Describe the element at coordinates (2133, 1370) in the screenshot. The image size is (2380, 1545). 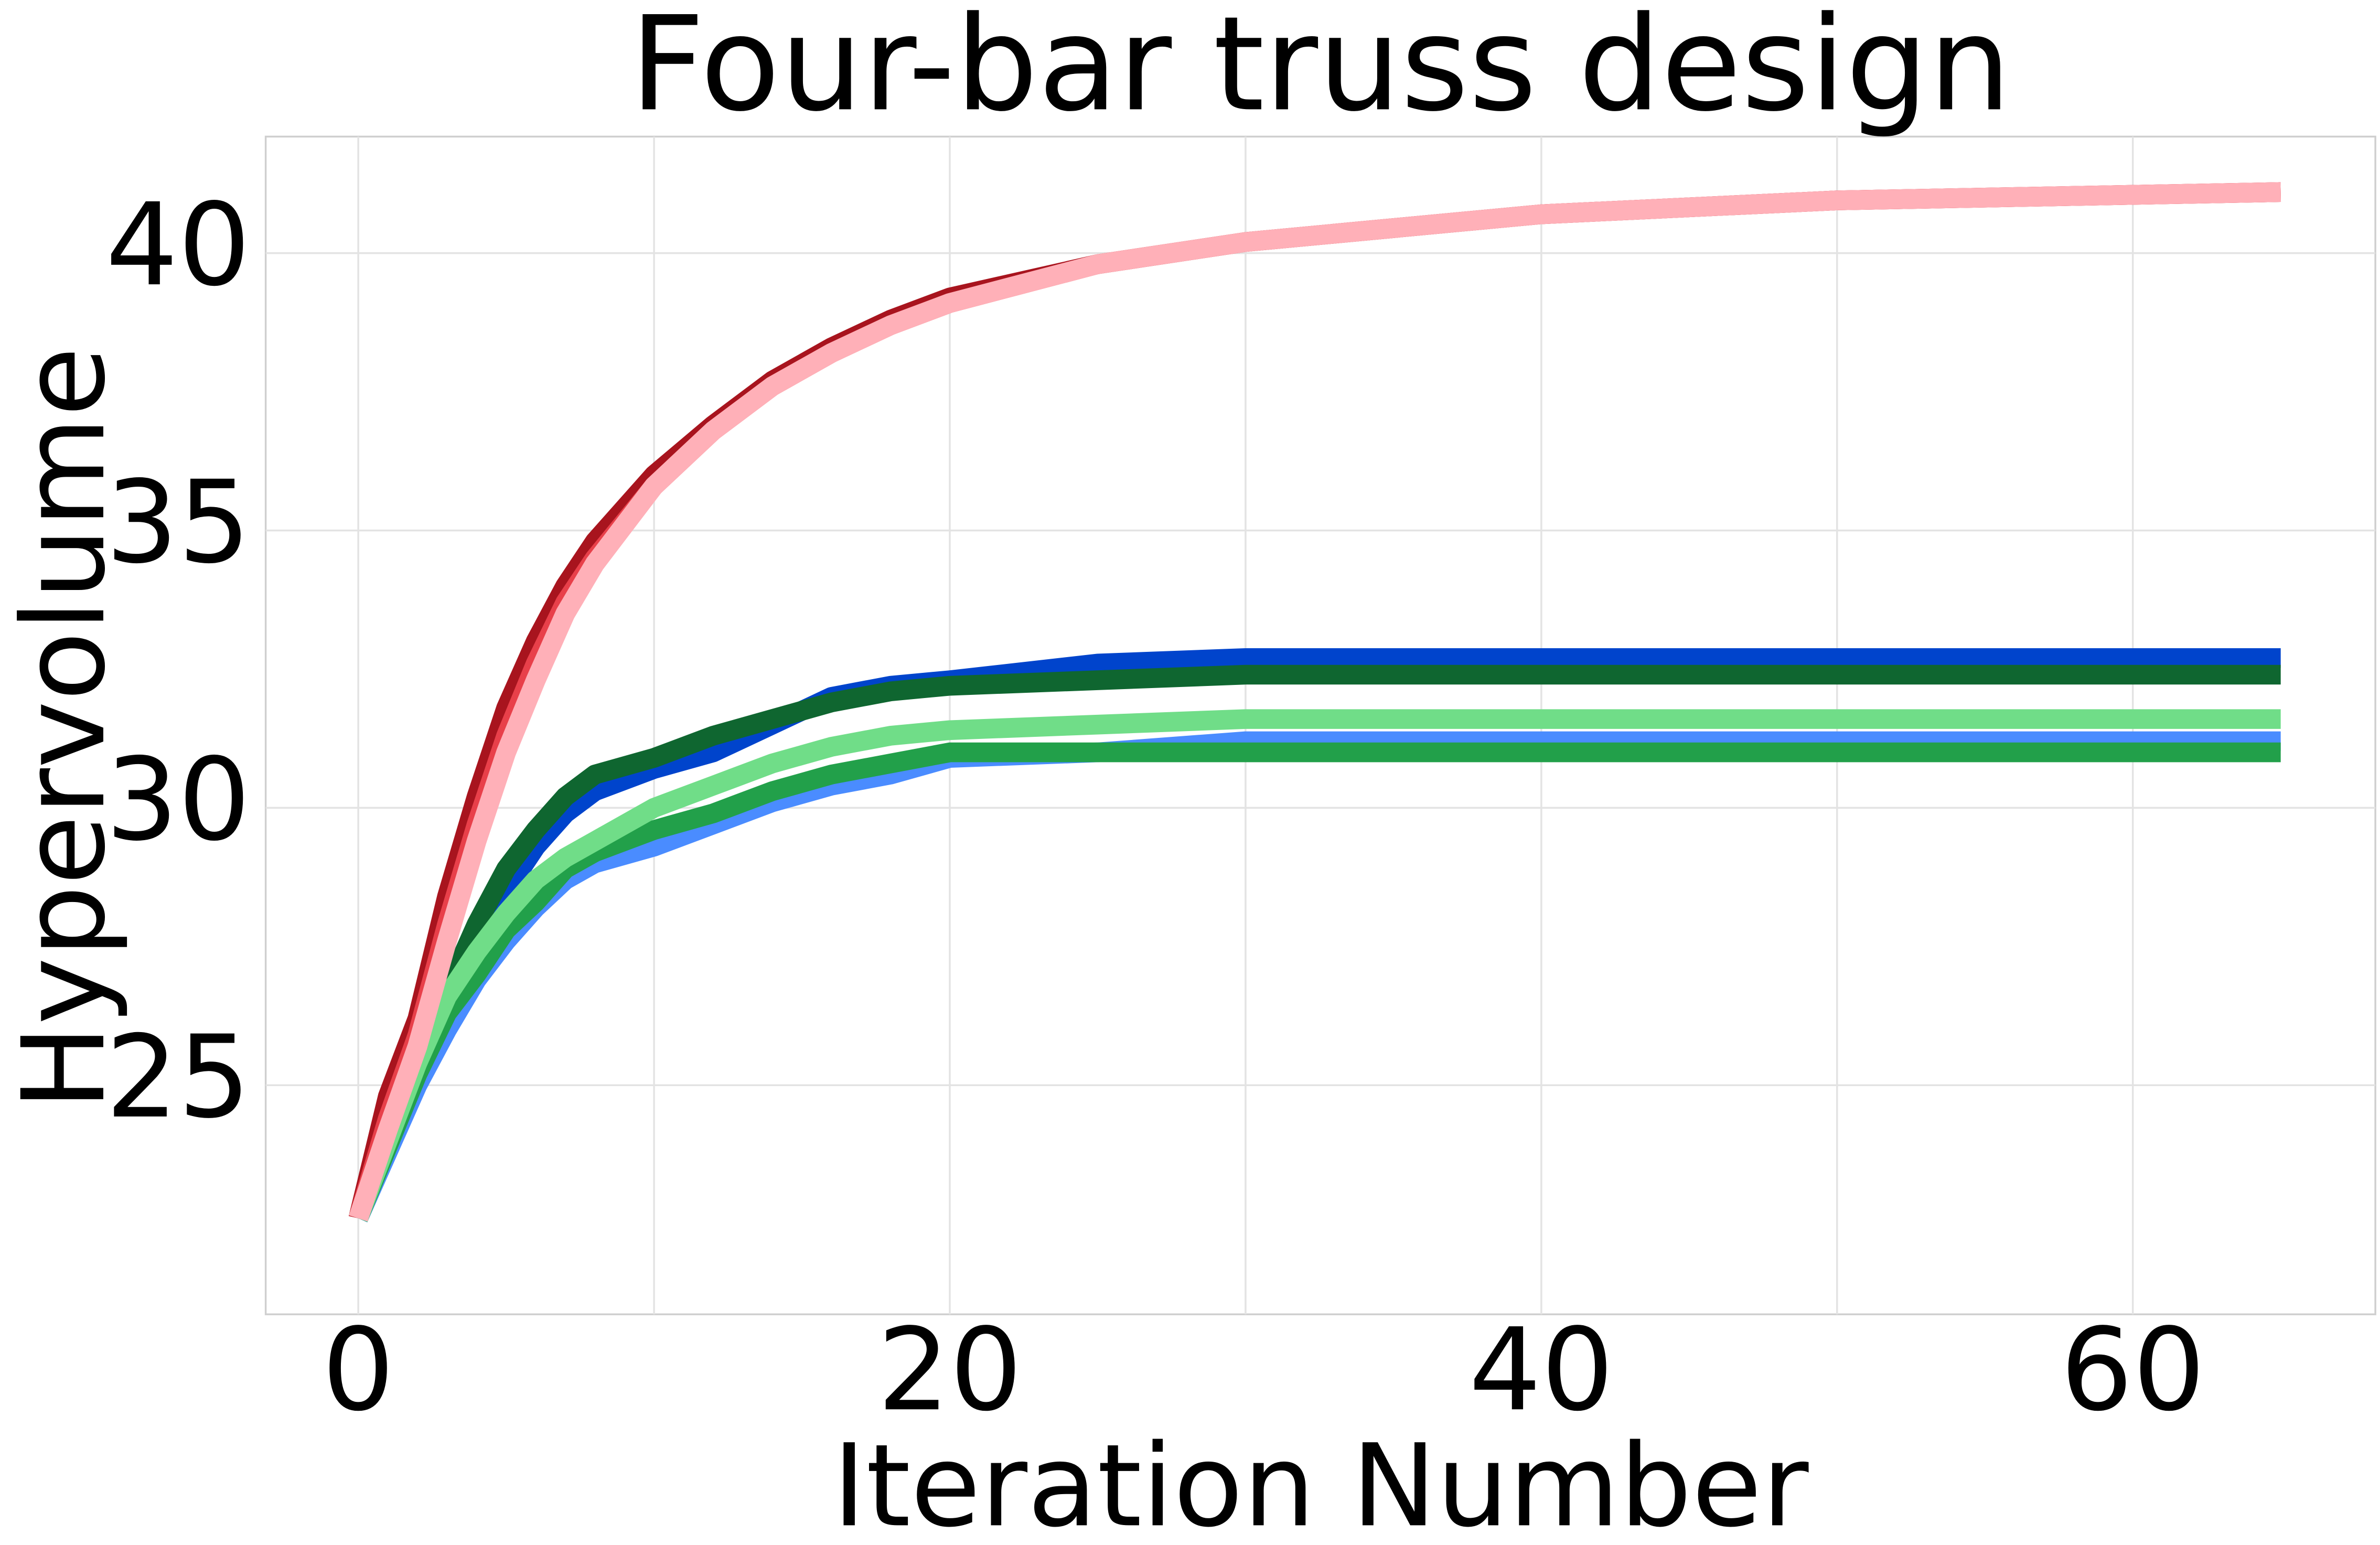
I see `x-tick-label: 60` at that location.